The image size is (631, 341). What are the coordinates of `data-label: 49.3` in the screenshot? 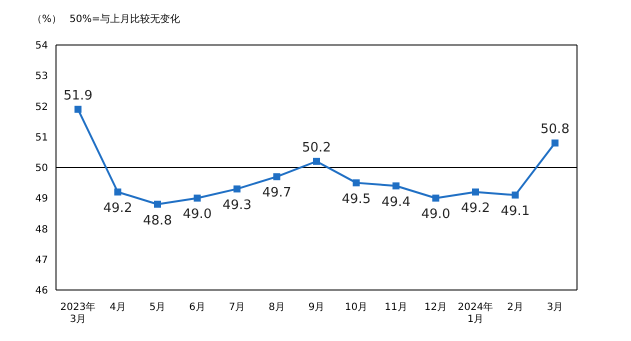 It's located at (237, 205).